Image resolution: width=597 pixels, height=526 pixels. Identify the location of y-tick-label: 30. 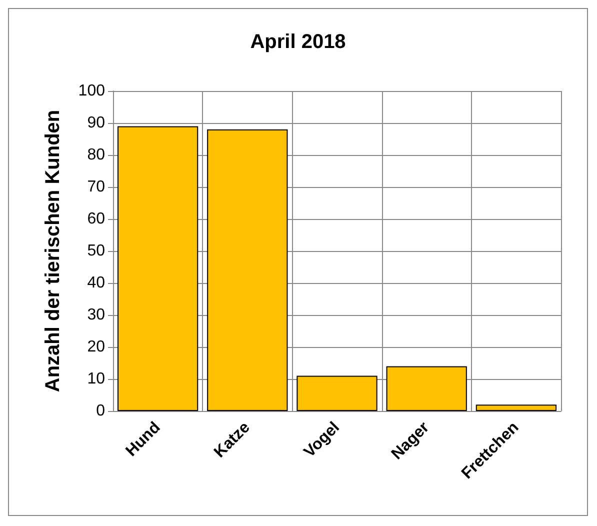
(96, 315).